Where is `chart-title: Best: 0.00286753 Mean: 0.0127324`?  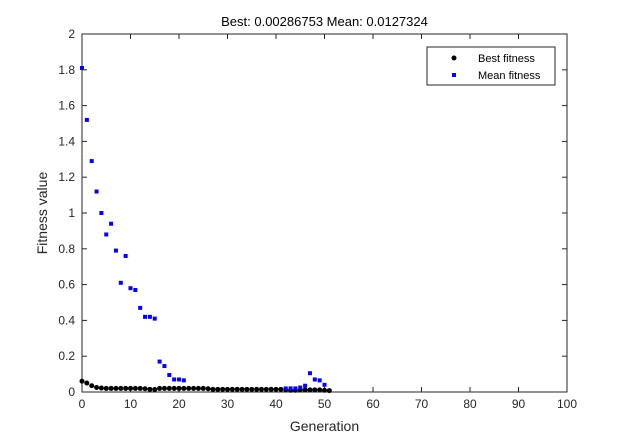 chart-title: Best: 0.00286753 Mean: 0.0127324 is located at coordinates (324, 21).